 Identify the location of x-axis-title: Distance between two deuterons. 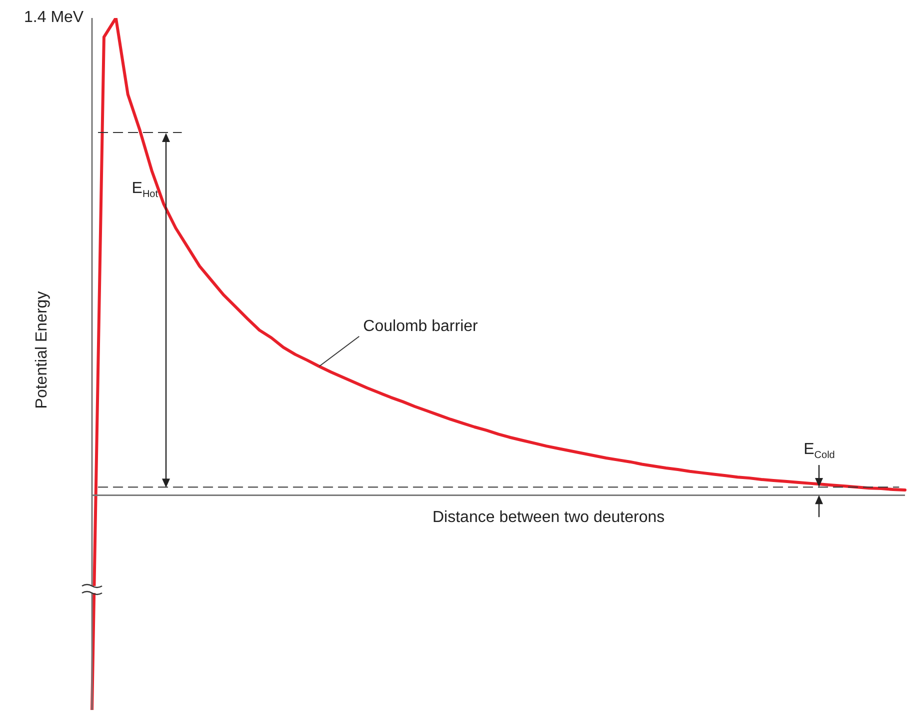
(548, 518).